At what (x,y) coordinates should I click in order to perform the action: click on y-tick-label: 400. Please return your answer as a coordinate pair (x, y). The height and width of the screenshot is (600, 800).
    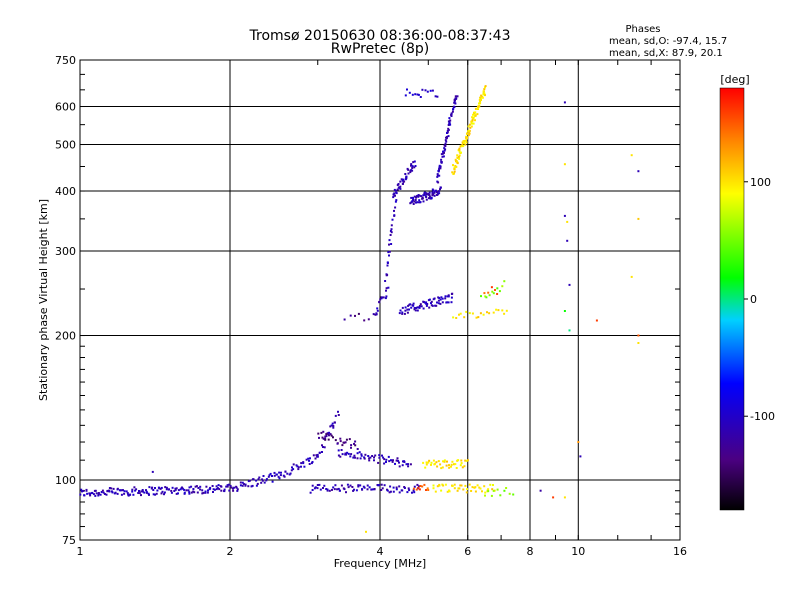
    Looking at the image, I should click on (65, 191).